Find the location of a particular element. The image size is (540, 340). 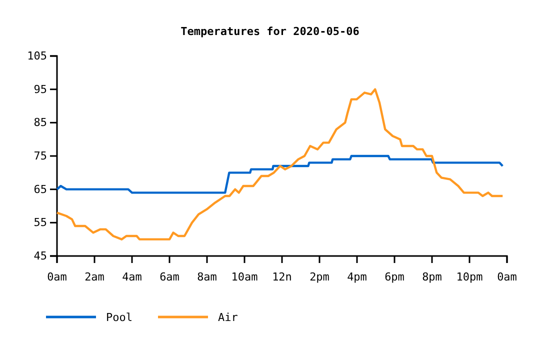

y-tick-label: 105 is located at coordinates (37, 56).